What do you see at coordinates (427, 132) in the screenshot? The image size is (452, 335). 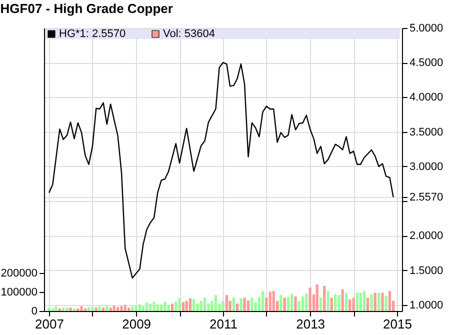 I see `y2-tick-label: 3.5000` at bounding box center [427, 132].